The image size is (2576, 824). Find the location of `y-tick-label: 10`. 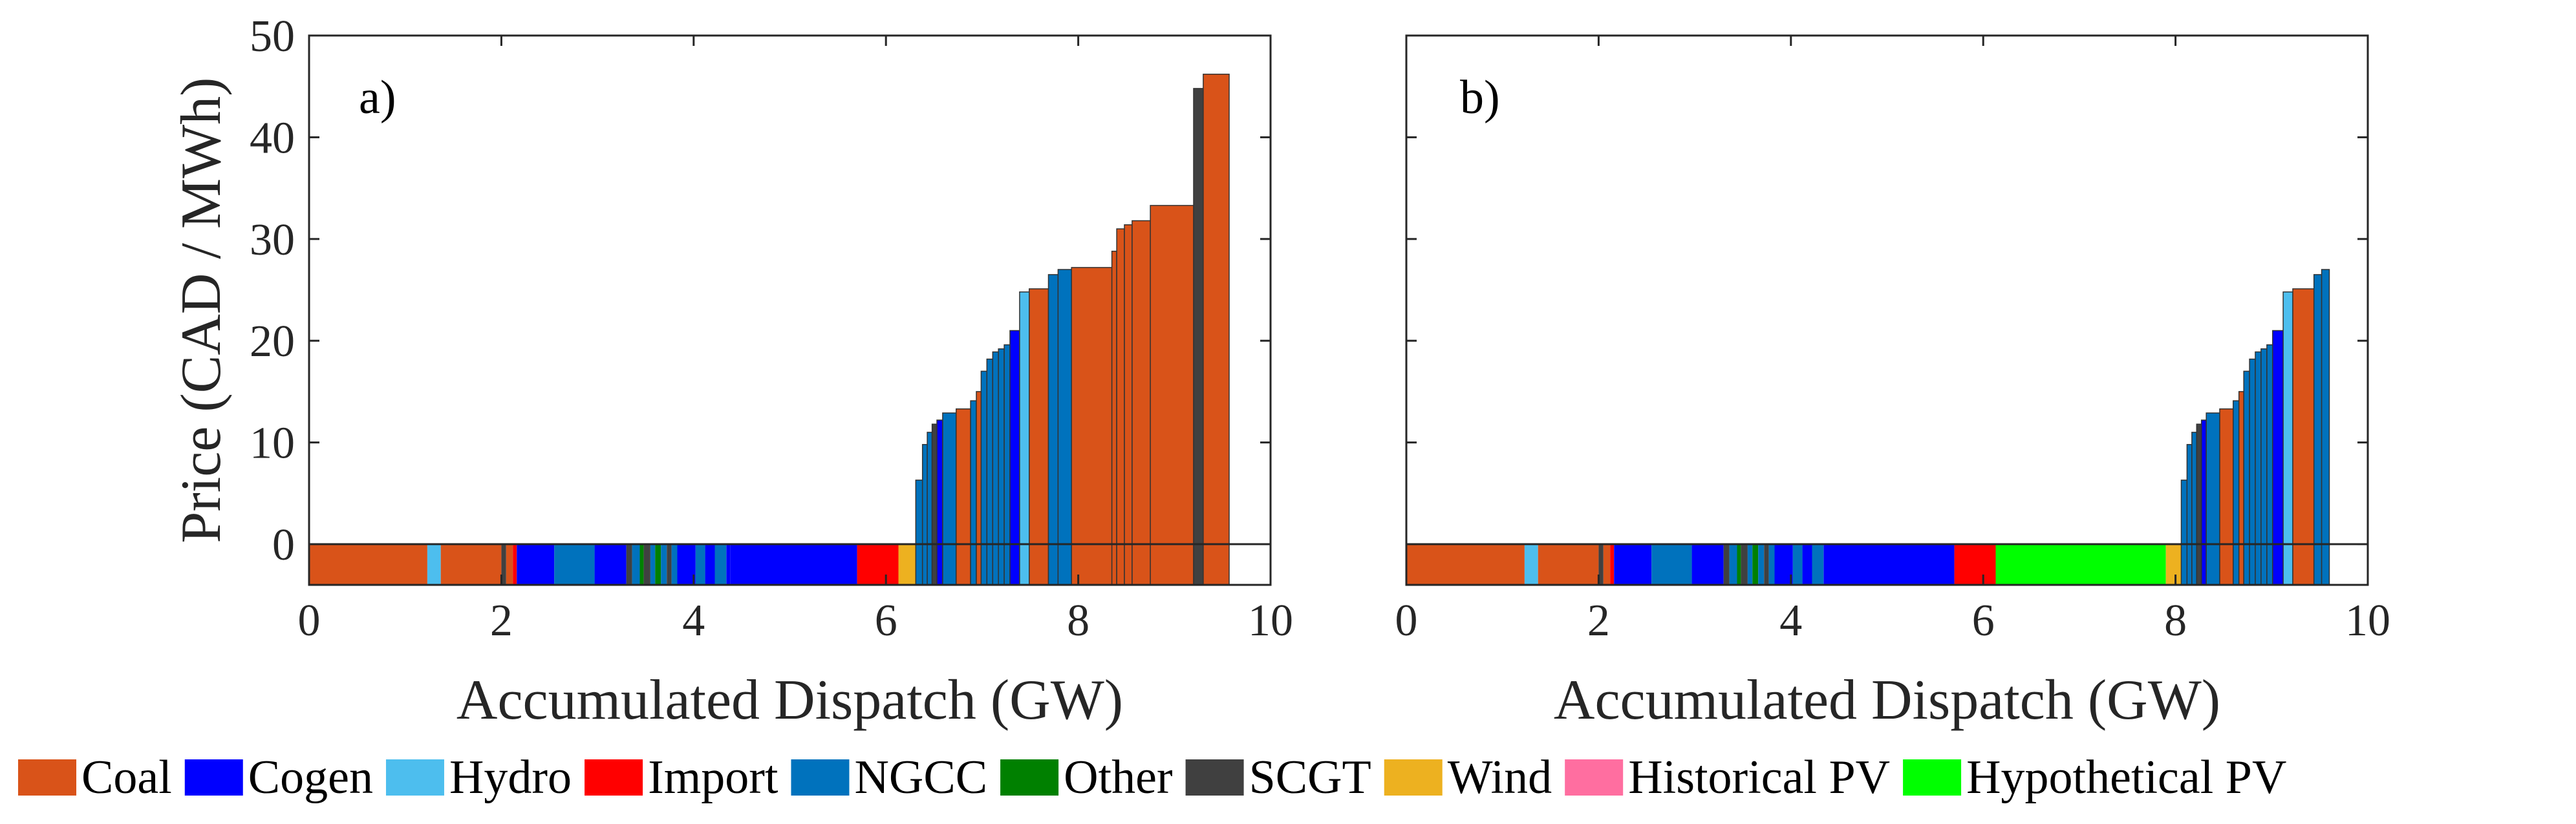

y-tick-label: 10 is located at coordinates (272, 444).